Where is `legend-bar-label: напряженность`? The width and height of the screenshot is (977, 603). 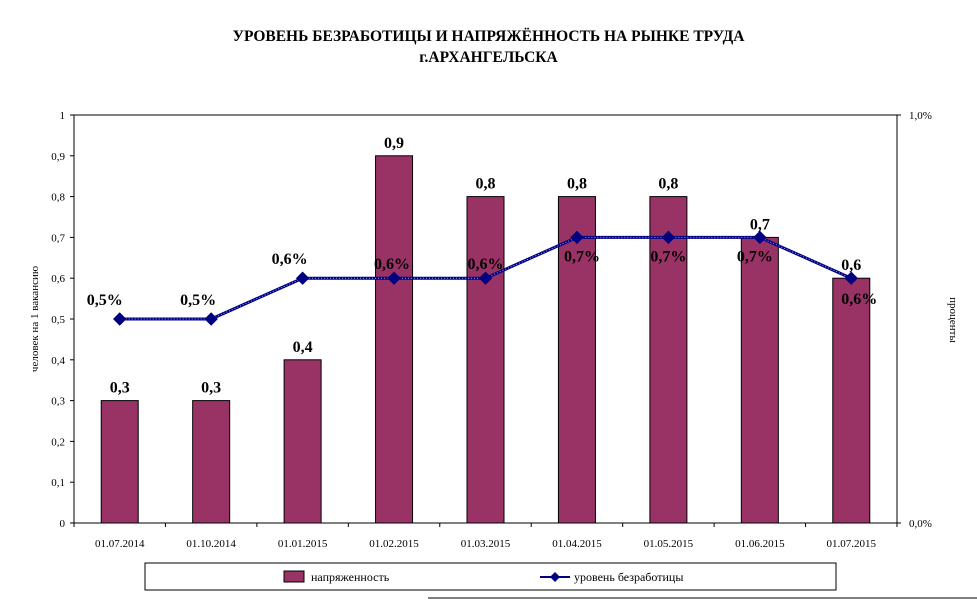 legend-bar-label: напряженность is located at coordinates (350, 577).